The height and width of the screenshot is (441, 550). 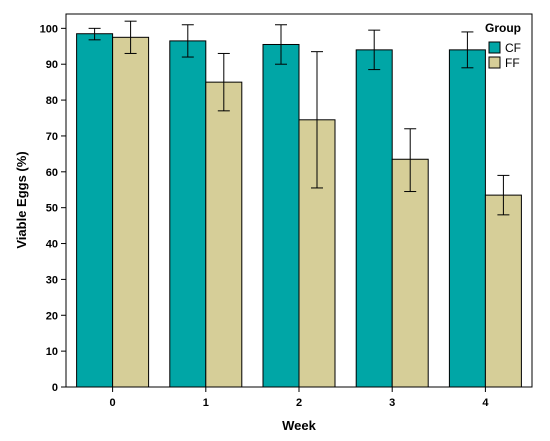 I want to click on x-tick-label: 4, so click(x=485, y=403).